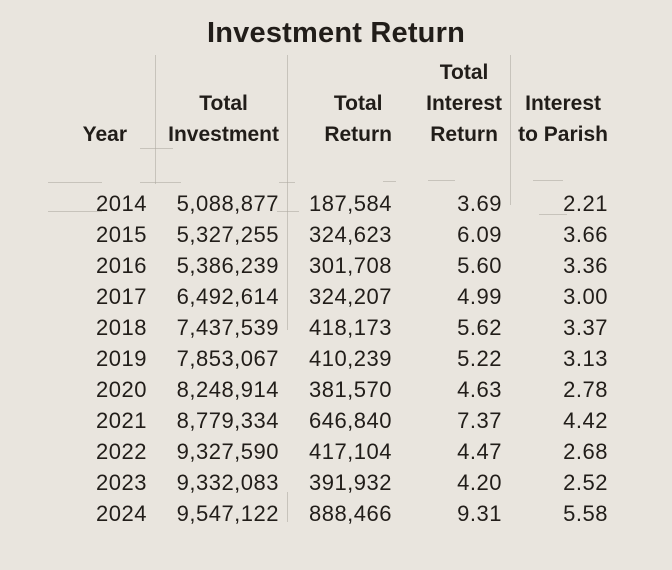 Image resolution: width=672 pixels, height=570 pixels. I want to click on cell-year: 2020, so click(121, 389).